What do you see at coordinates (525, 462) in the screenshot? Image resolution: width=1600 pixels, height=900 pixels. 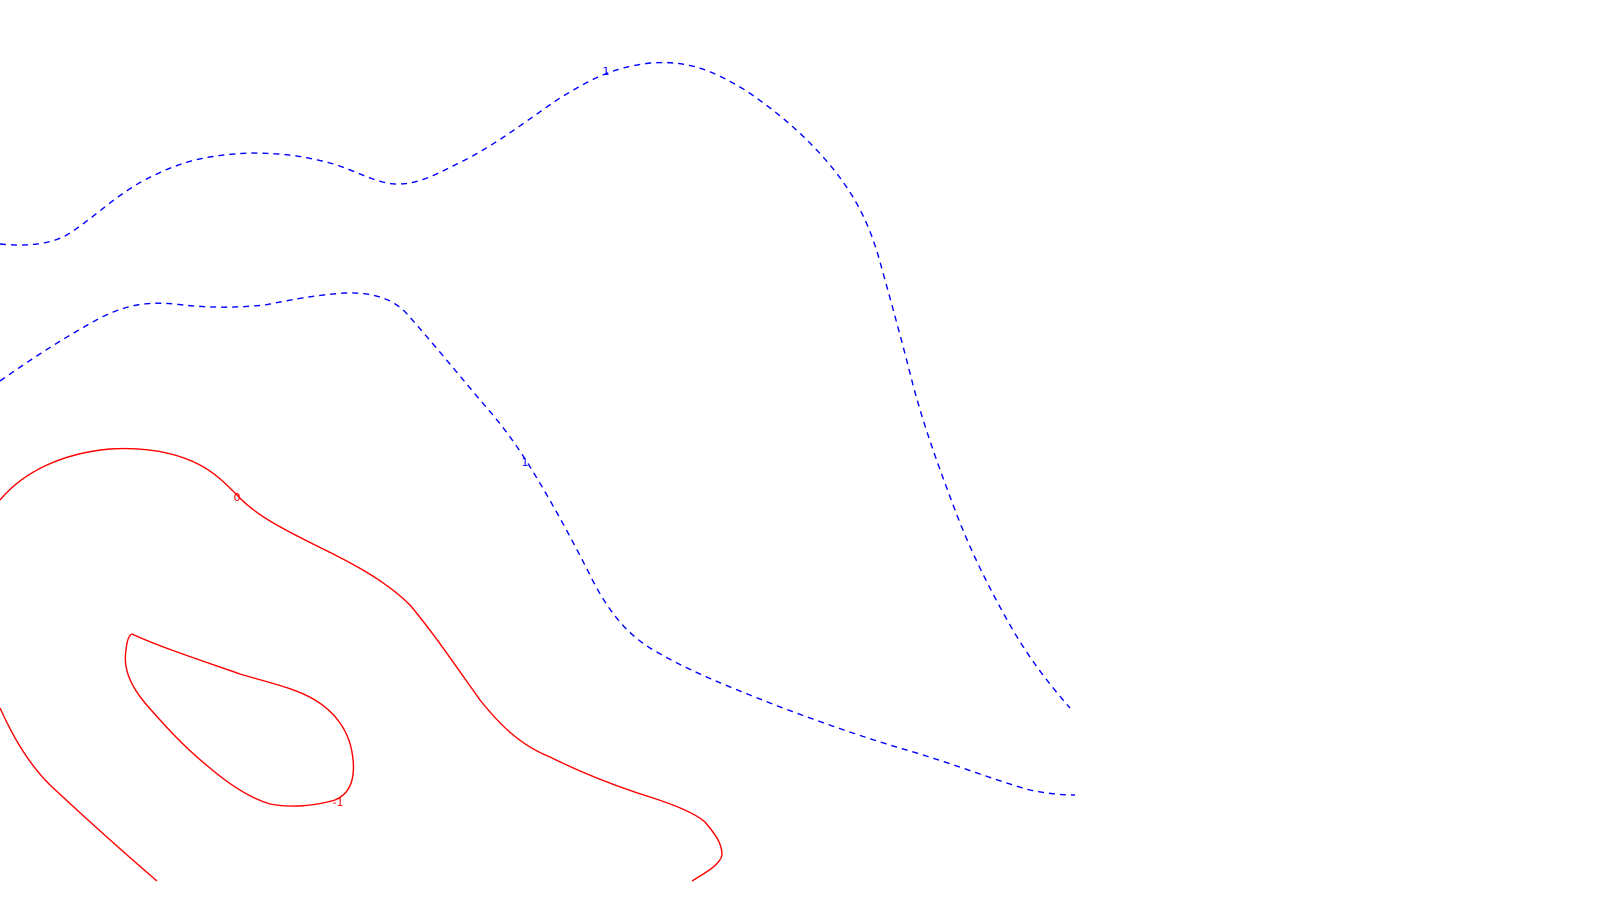 I see `contour-label-1-inner: 1` at bounding box center [525, 462].